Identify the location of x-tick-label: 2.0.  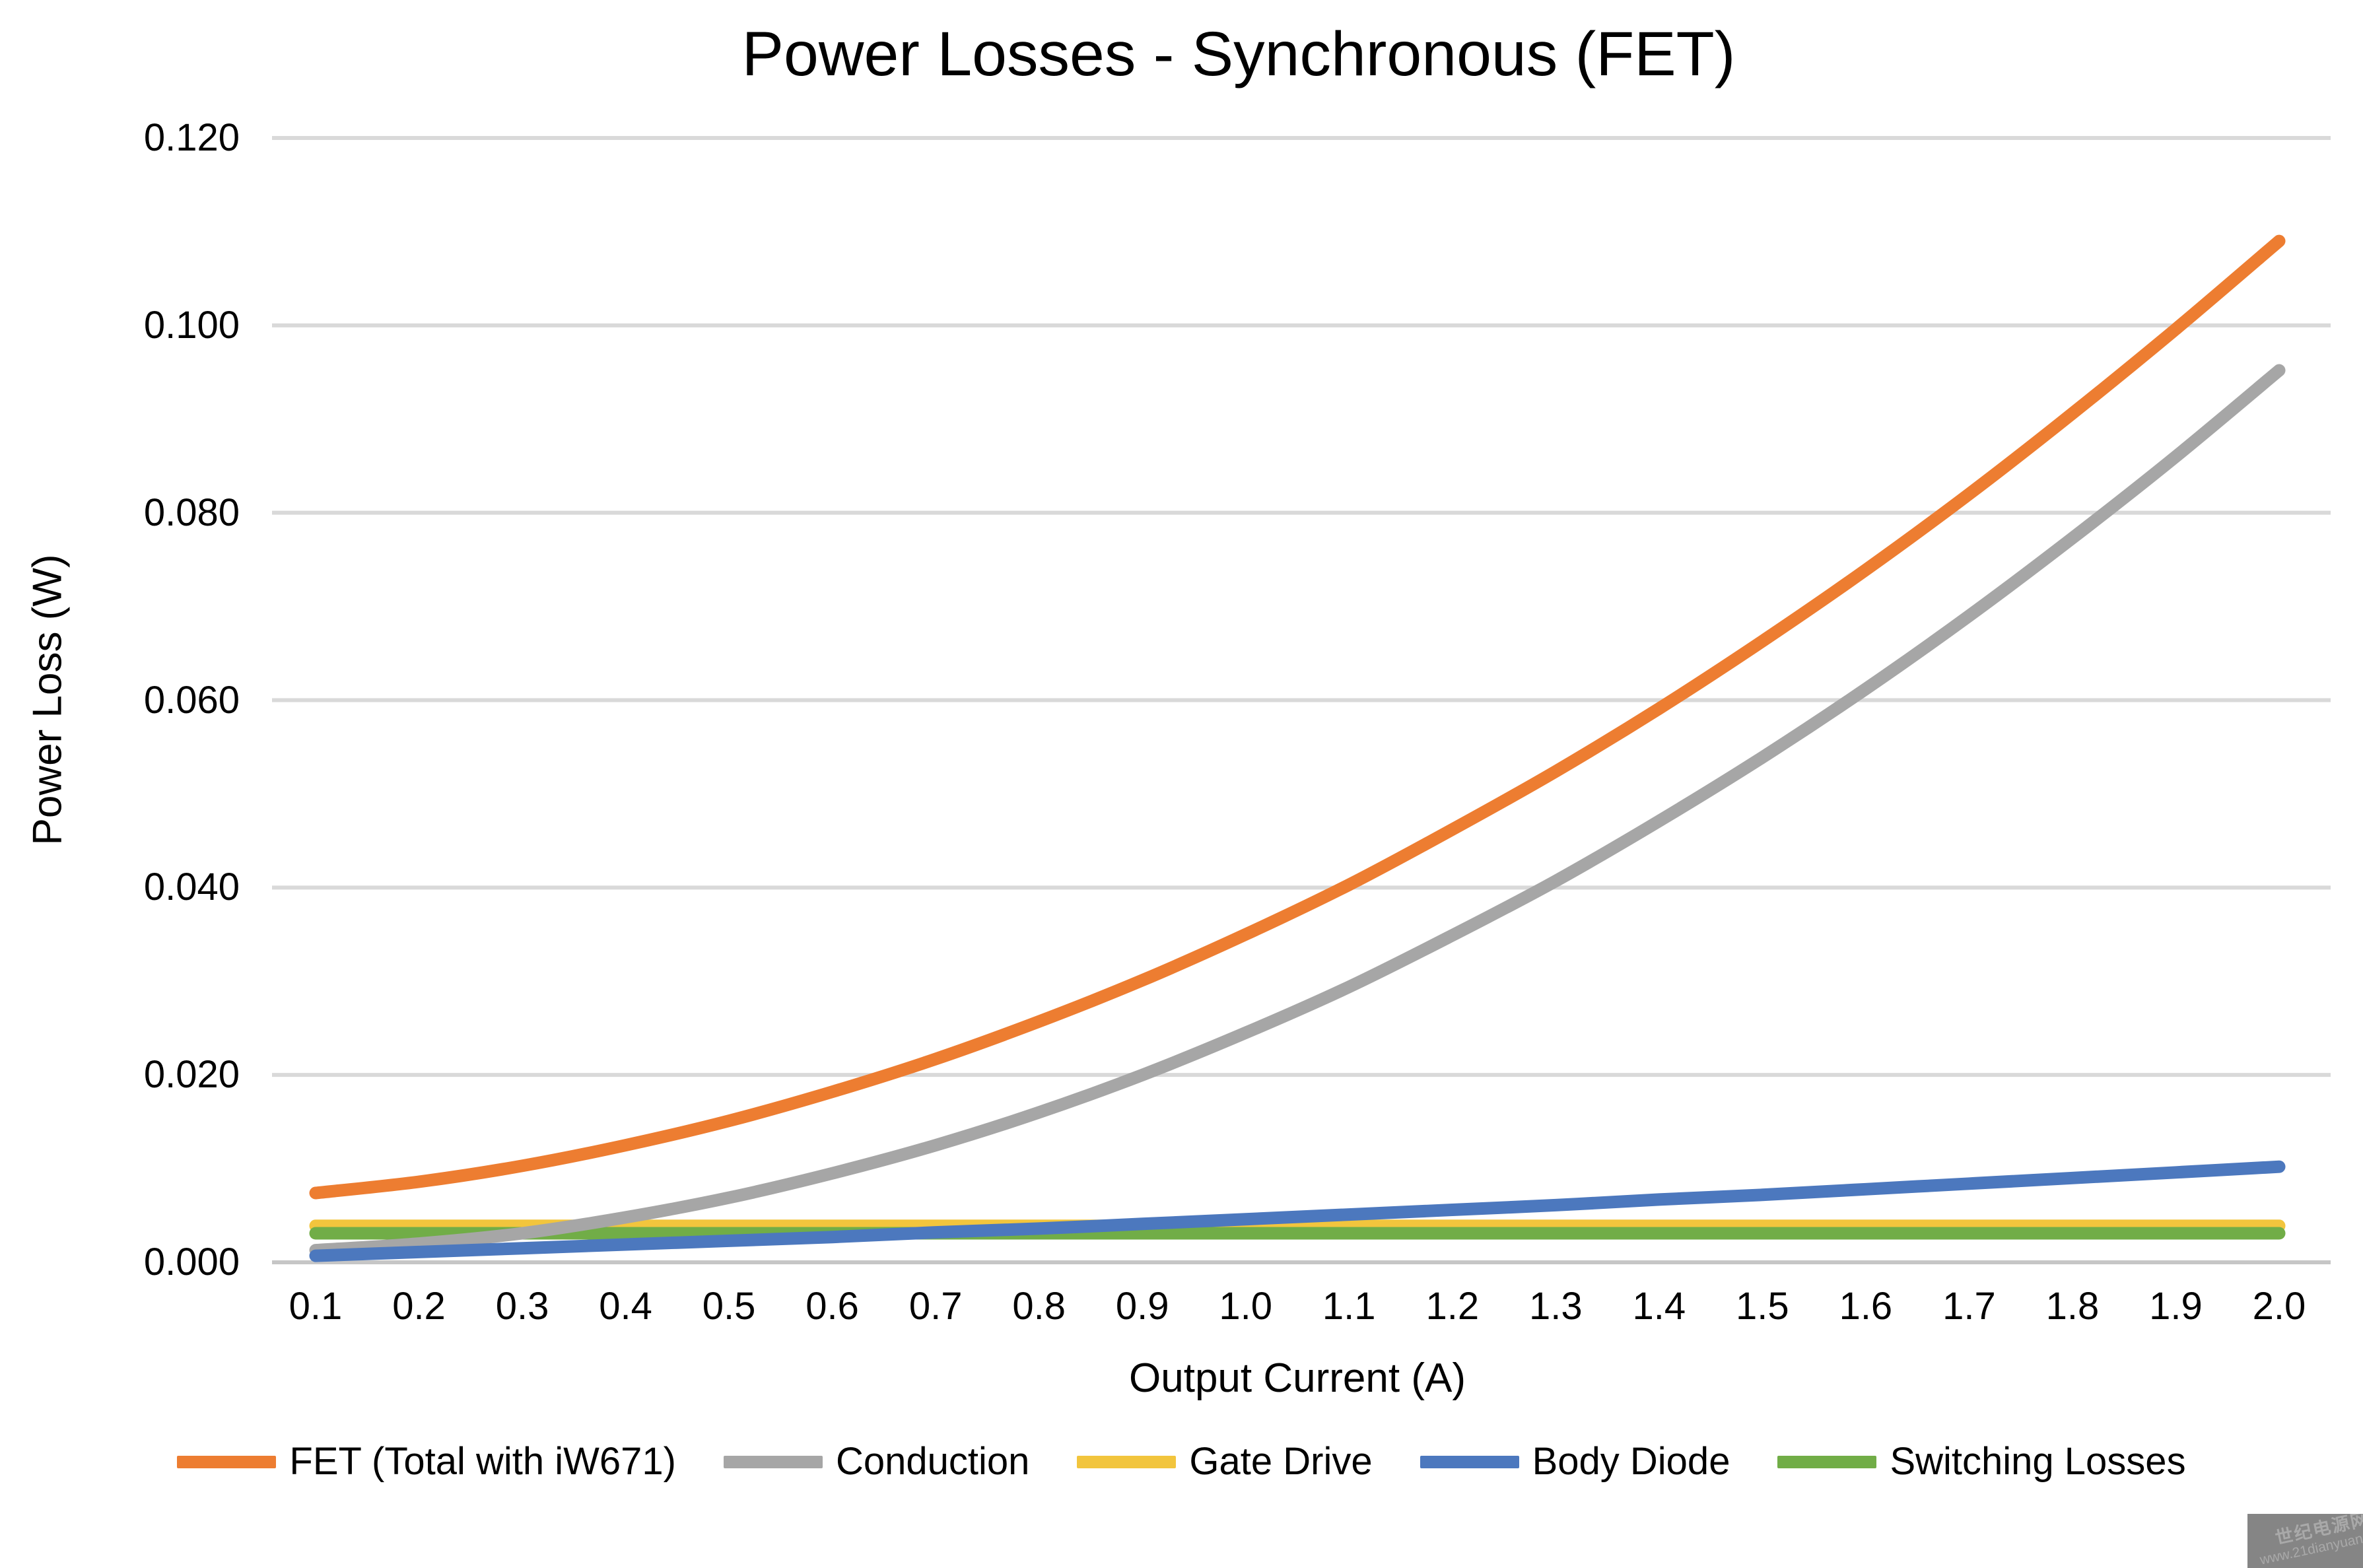
(2279, 1306).